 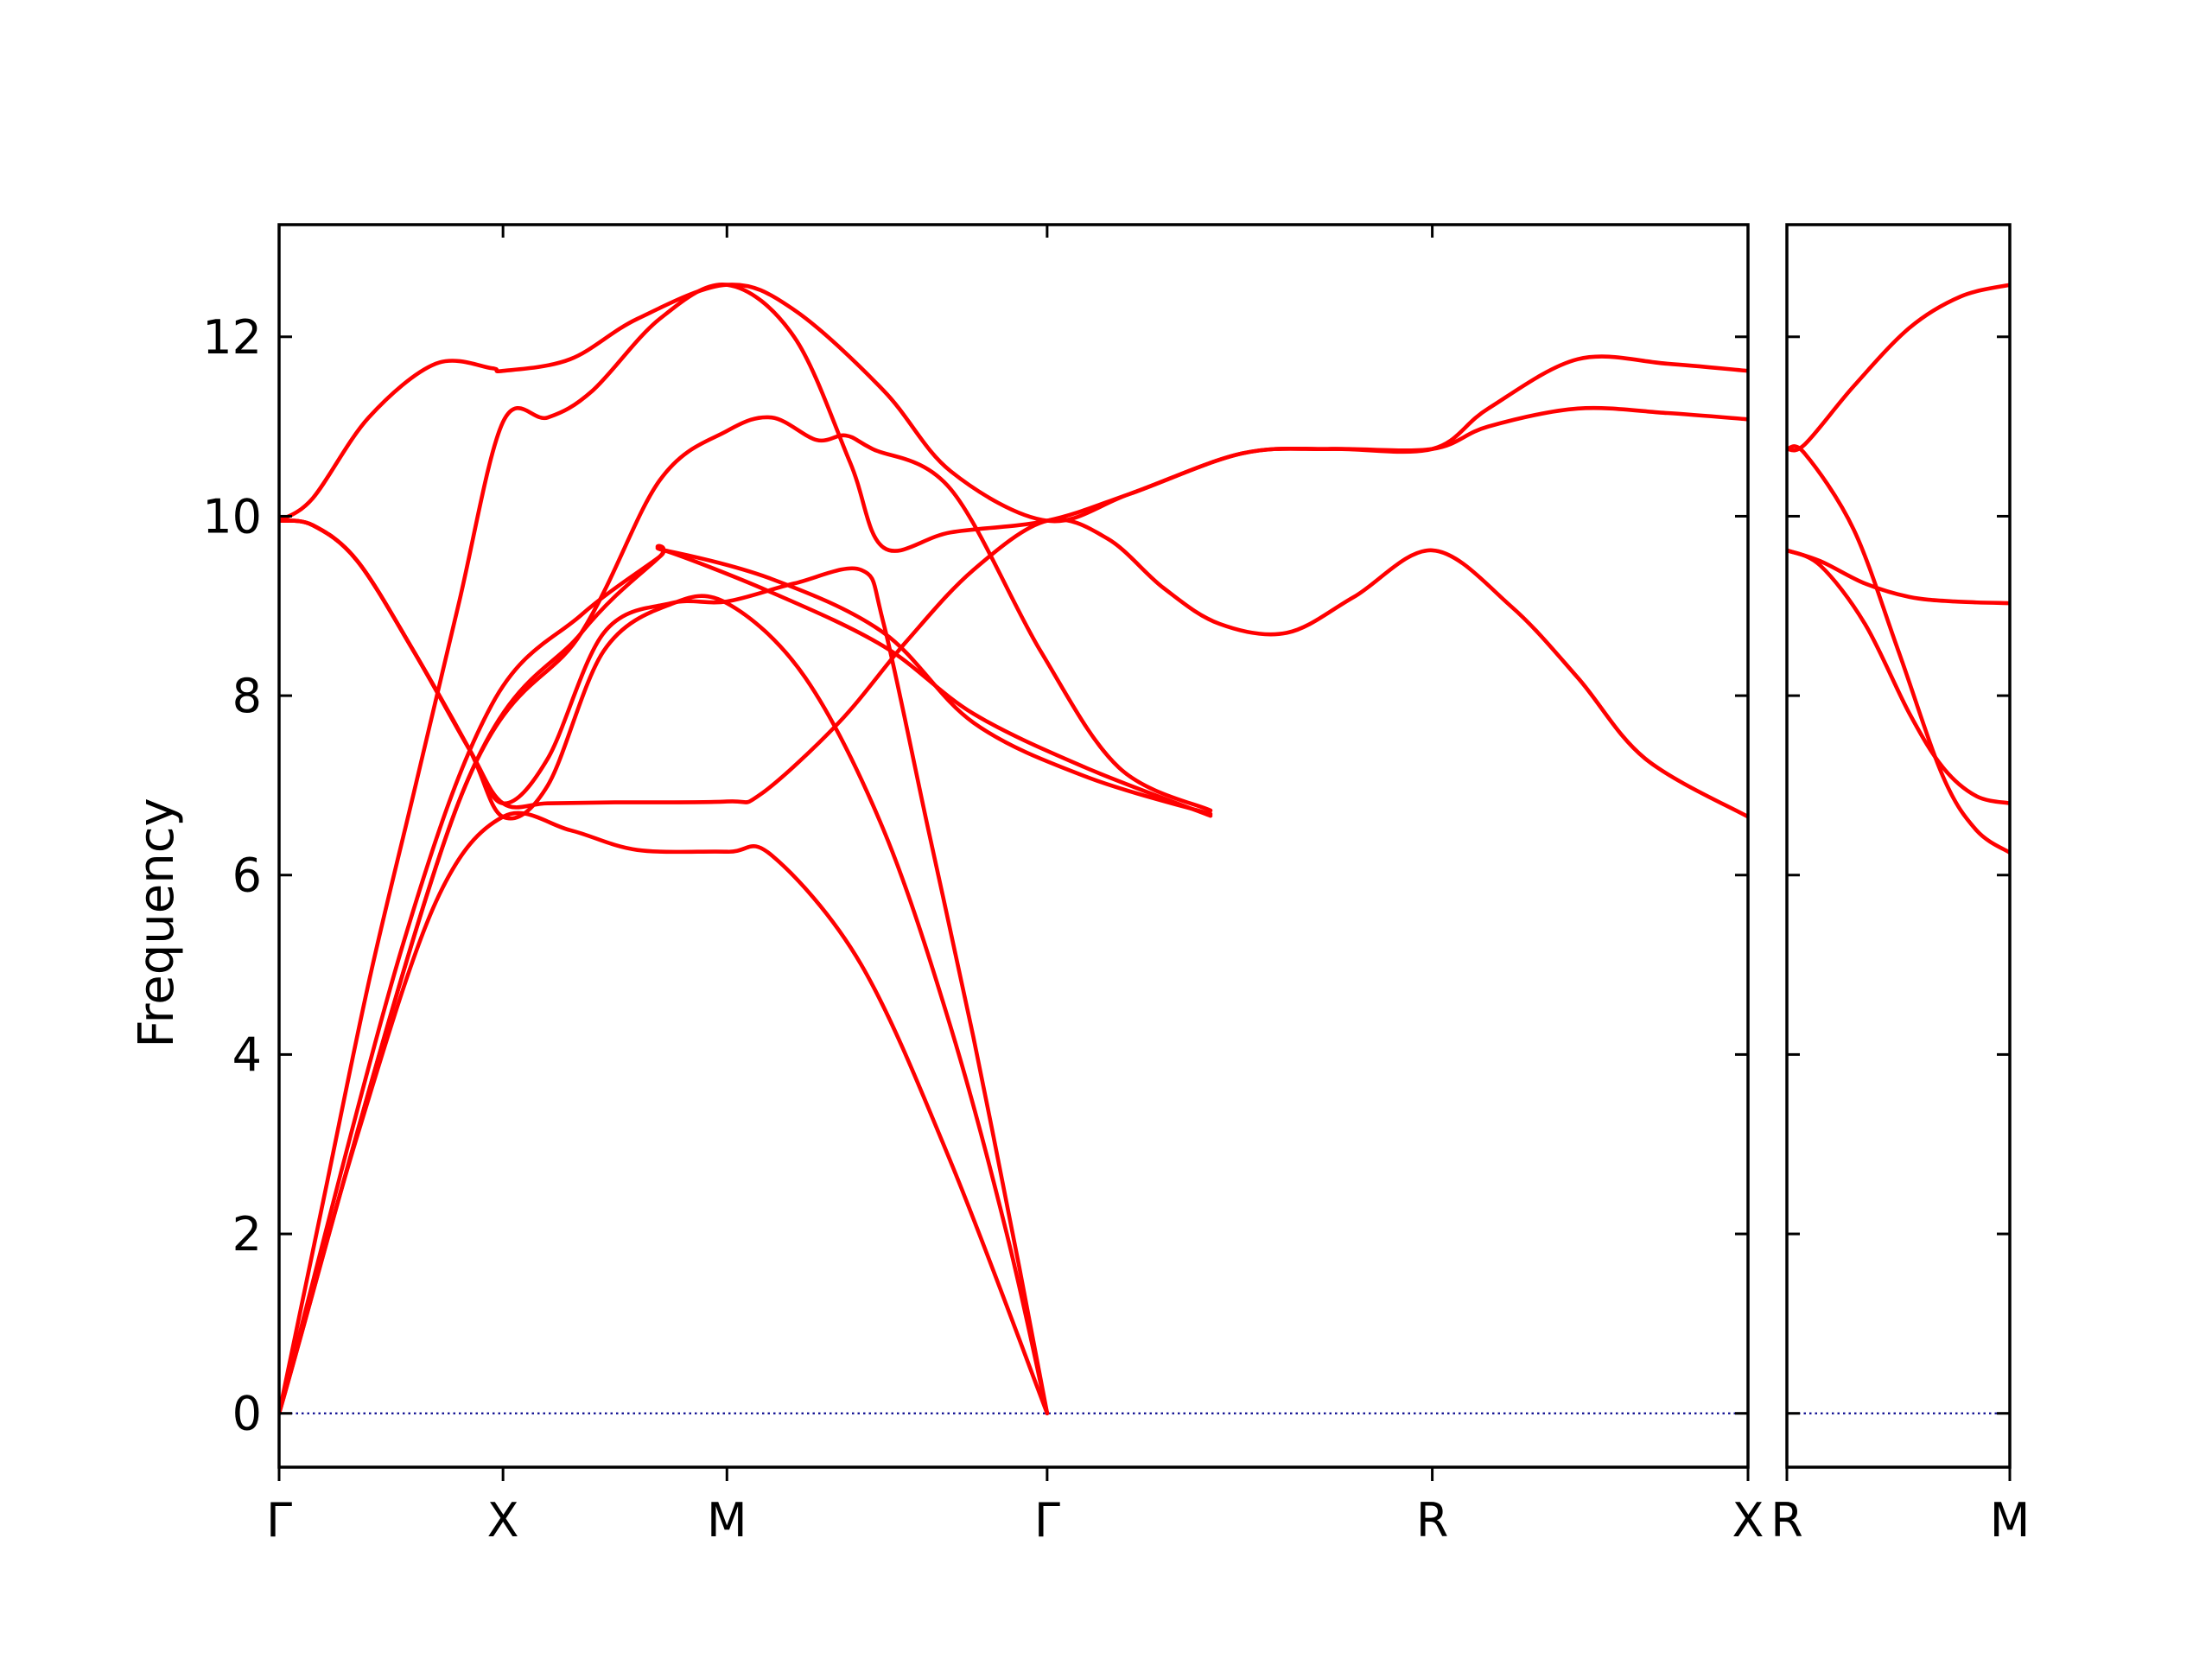 What do you see at coordinates (247, 1414) in the screenshot?
I see `y-tick-label: 0` at bounding box center [247, 1414].